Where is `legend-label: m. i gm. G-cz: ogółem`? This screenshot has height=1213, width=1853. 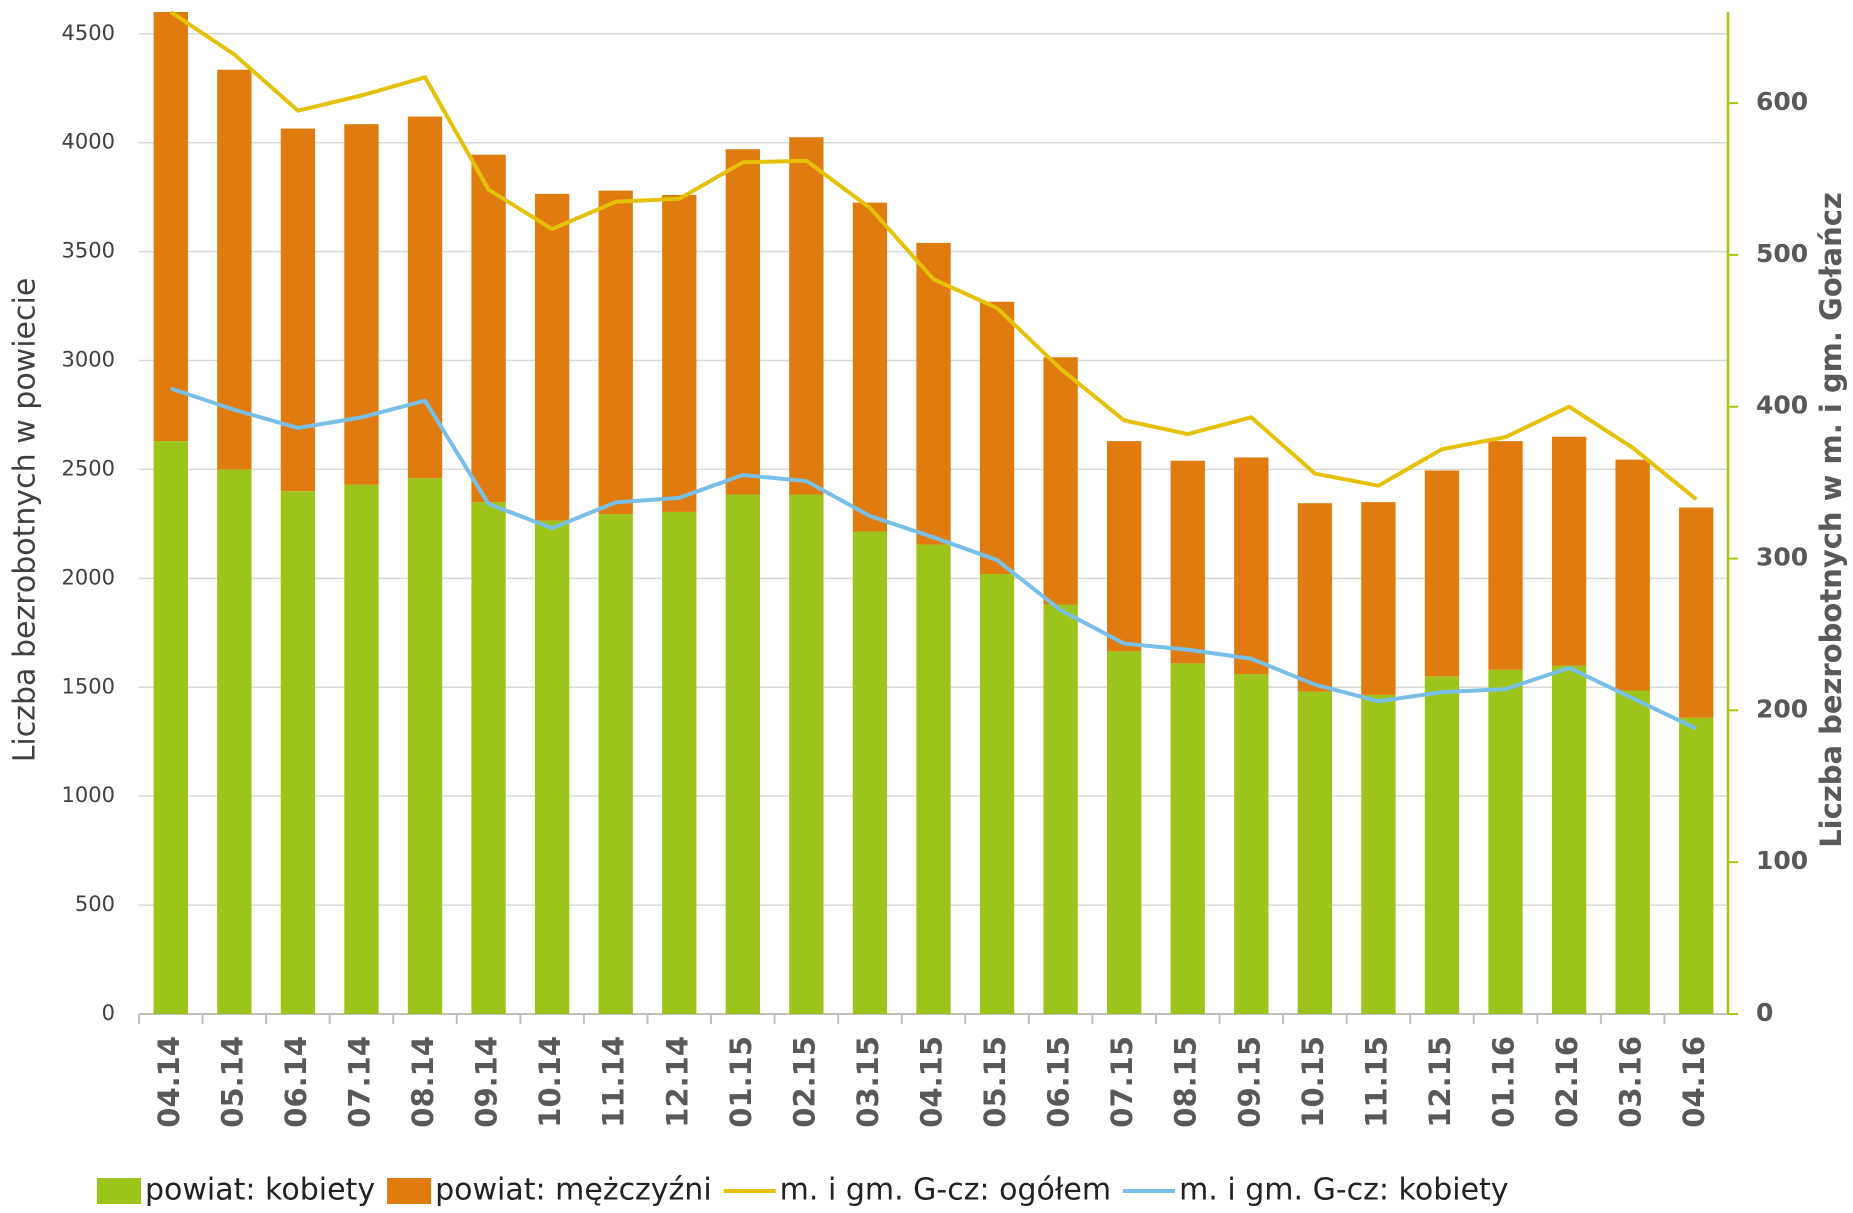 legend-label: m. i gm. G-cz: ogółem is located at coordinates (945, 1190).